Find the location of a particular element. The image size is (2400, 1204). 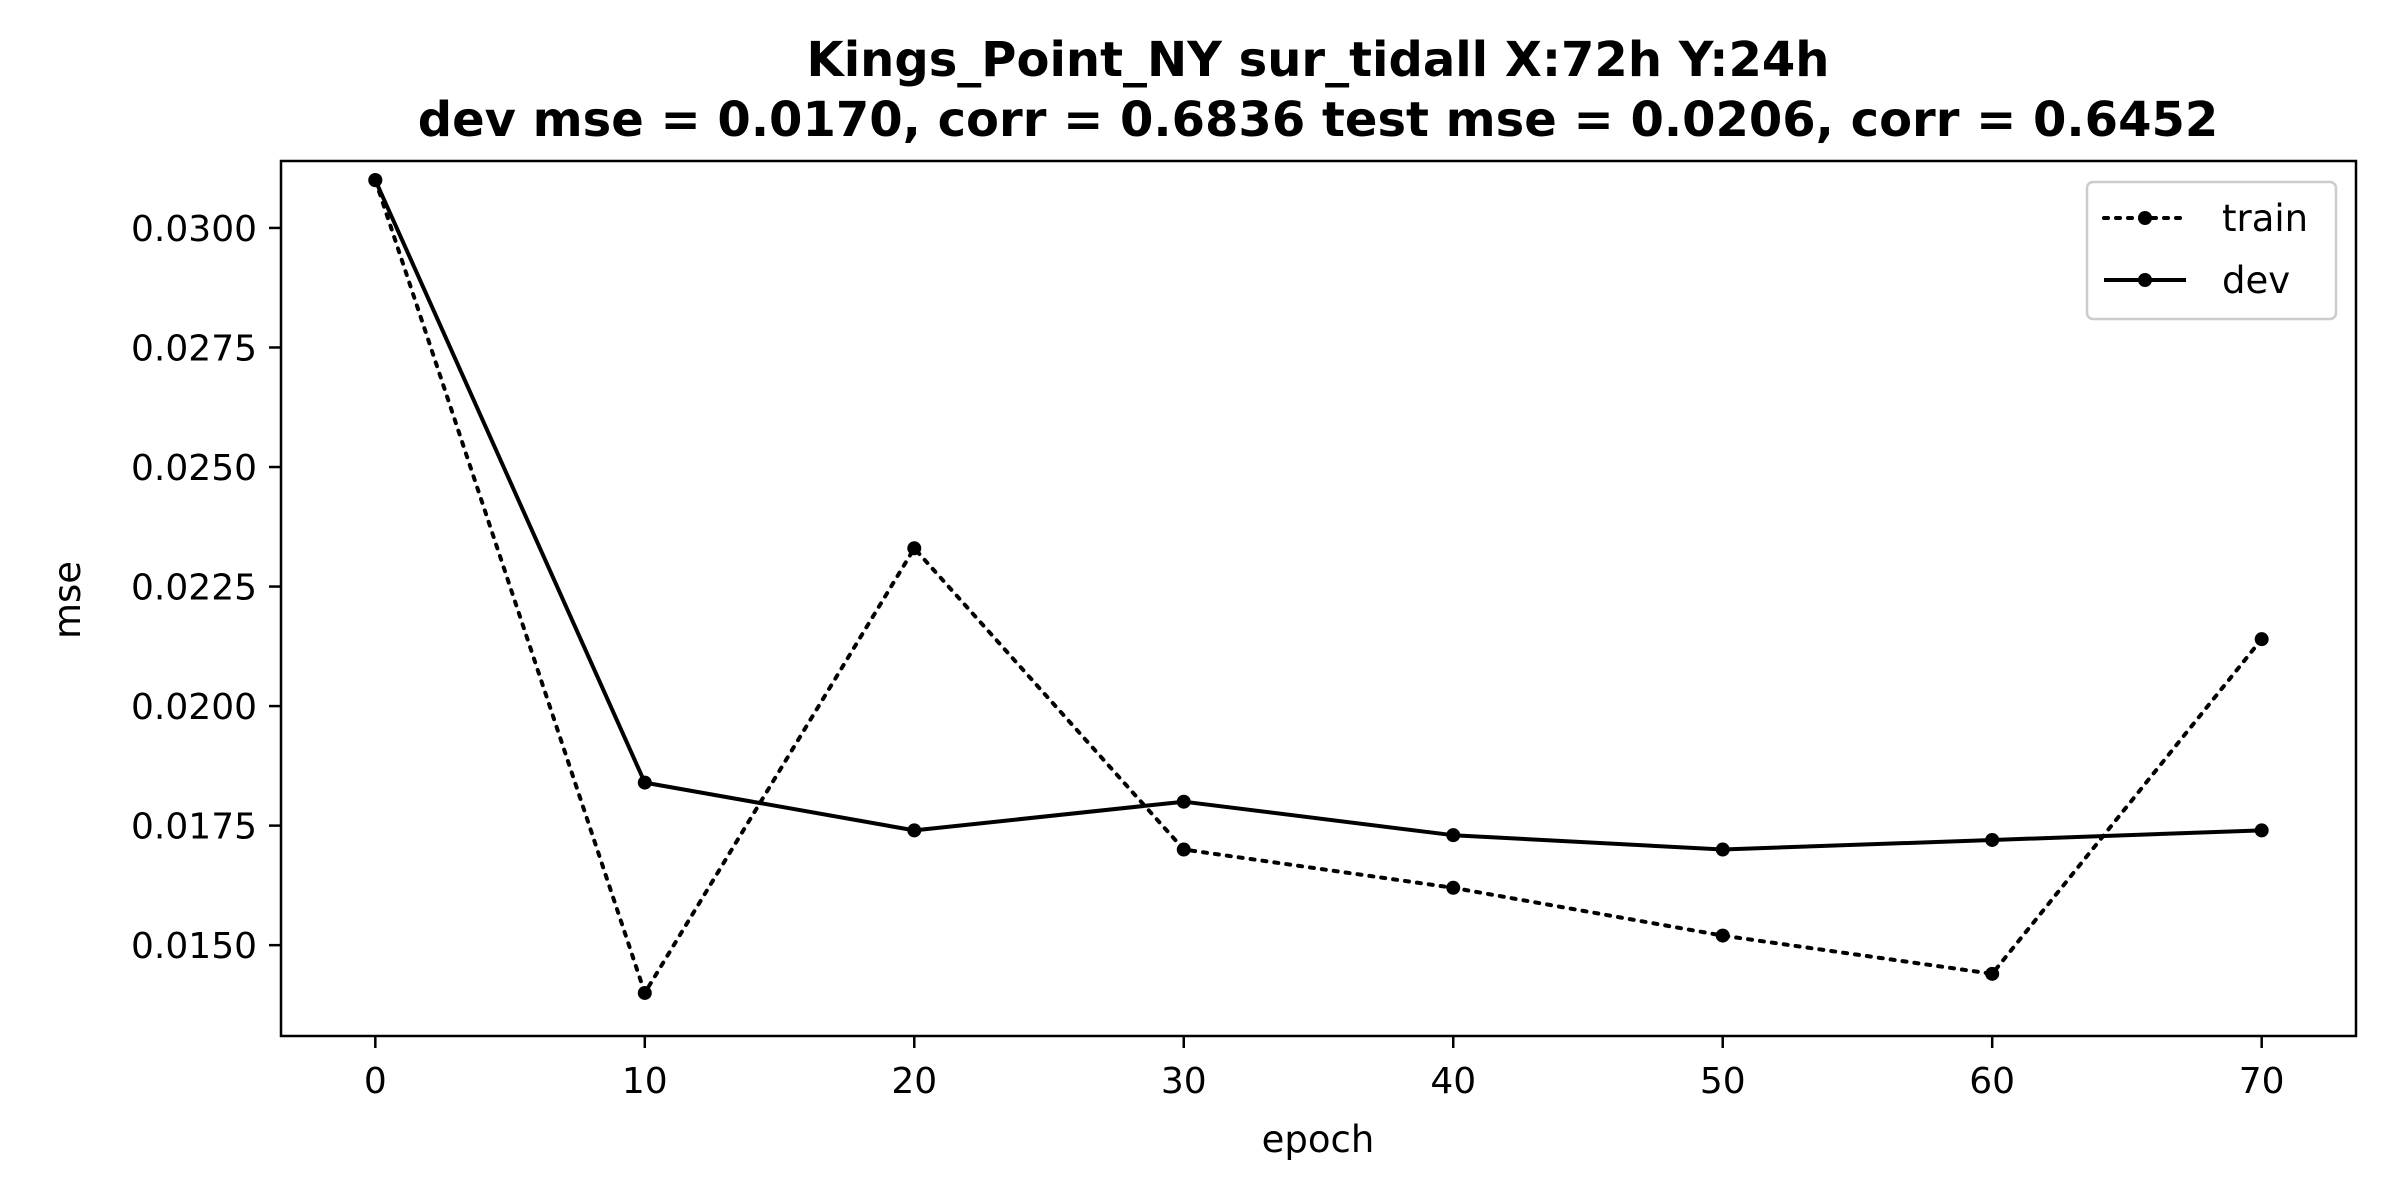

y-tick-label: 0.0200 is located at coordinates (194, 707).